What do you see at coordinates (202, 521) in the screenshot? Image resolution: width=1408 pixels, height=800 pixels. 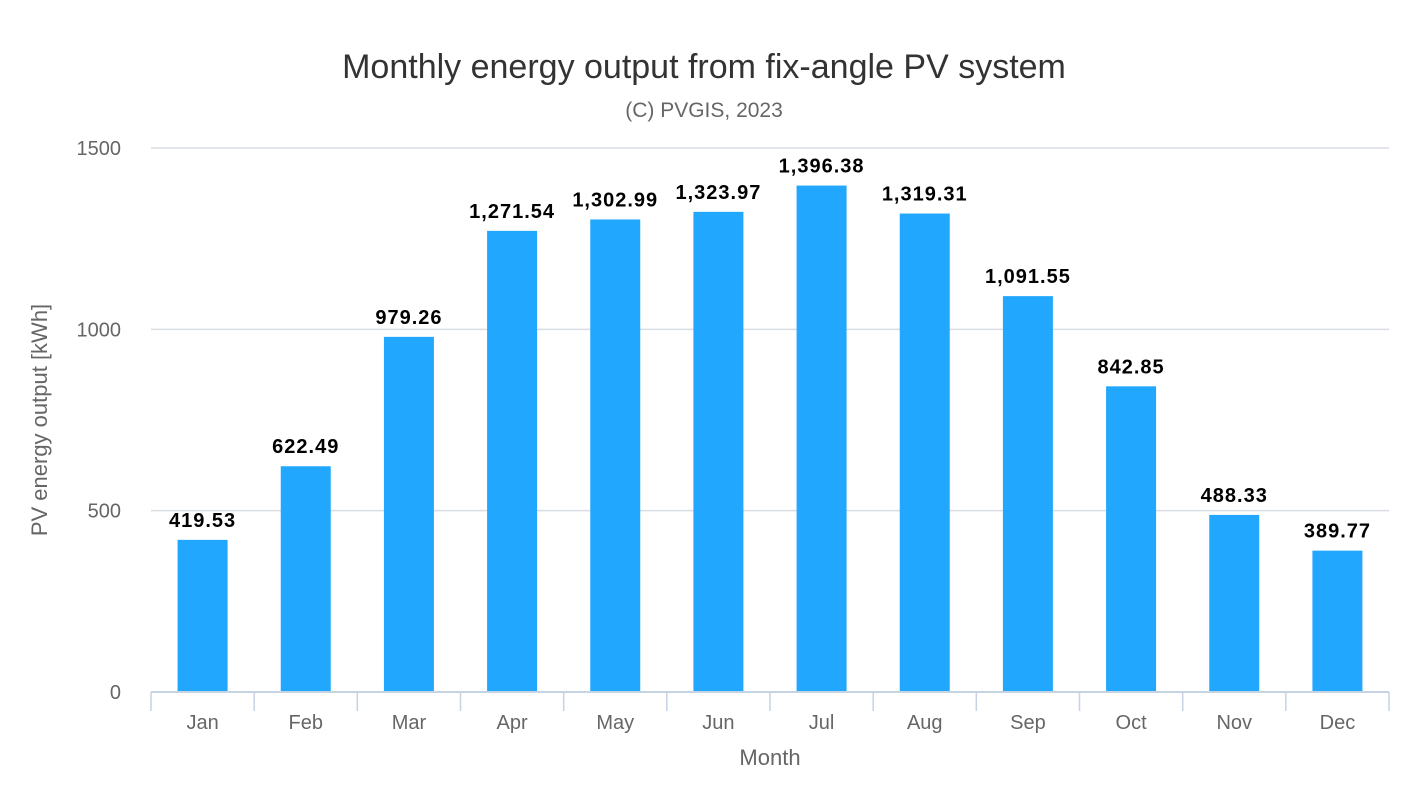 I see `data-label-jan: 419.53` at bounding box center [202, 521].